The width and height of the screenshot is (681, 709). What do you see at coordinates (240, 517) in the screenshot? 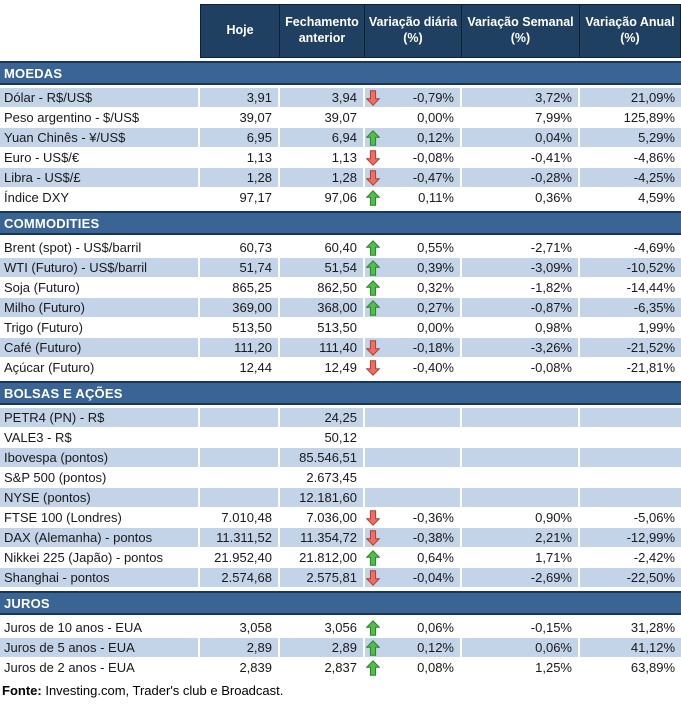
I see `cell-hoje: 7.010,48` at bounding box center [240, 517].